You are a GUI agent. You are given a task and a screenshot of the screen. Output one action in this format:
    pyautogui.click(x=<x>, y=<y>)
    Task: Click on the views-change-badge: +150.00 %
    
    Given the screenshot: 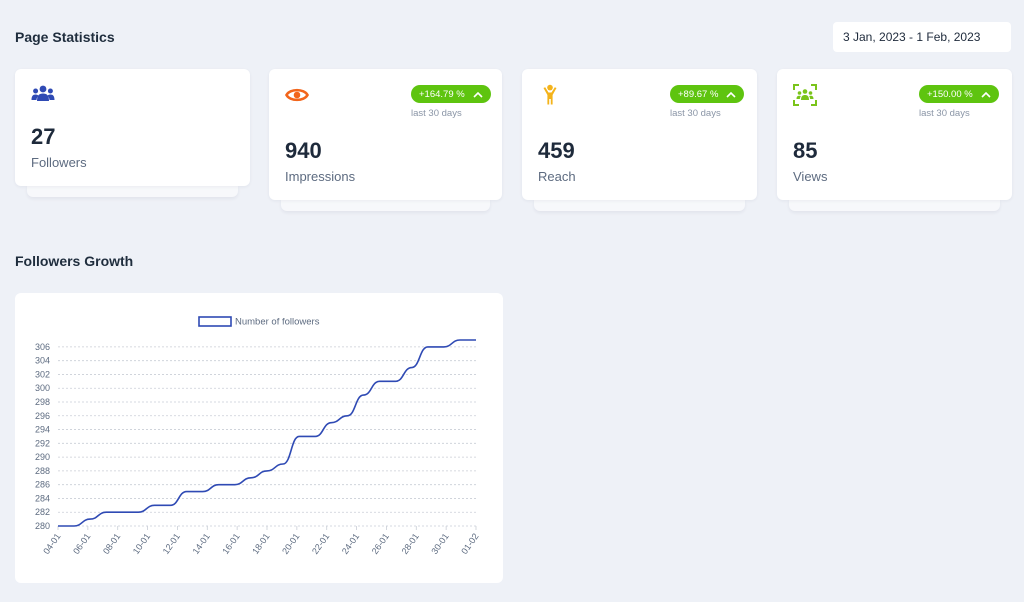 What is the action you would take?
    pyautogui.click(x=959, y=94)
    